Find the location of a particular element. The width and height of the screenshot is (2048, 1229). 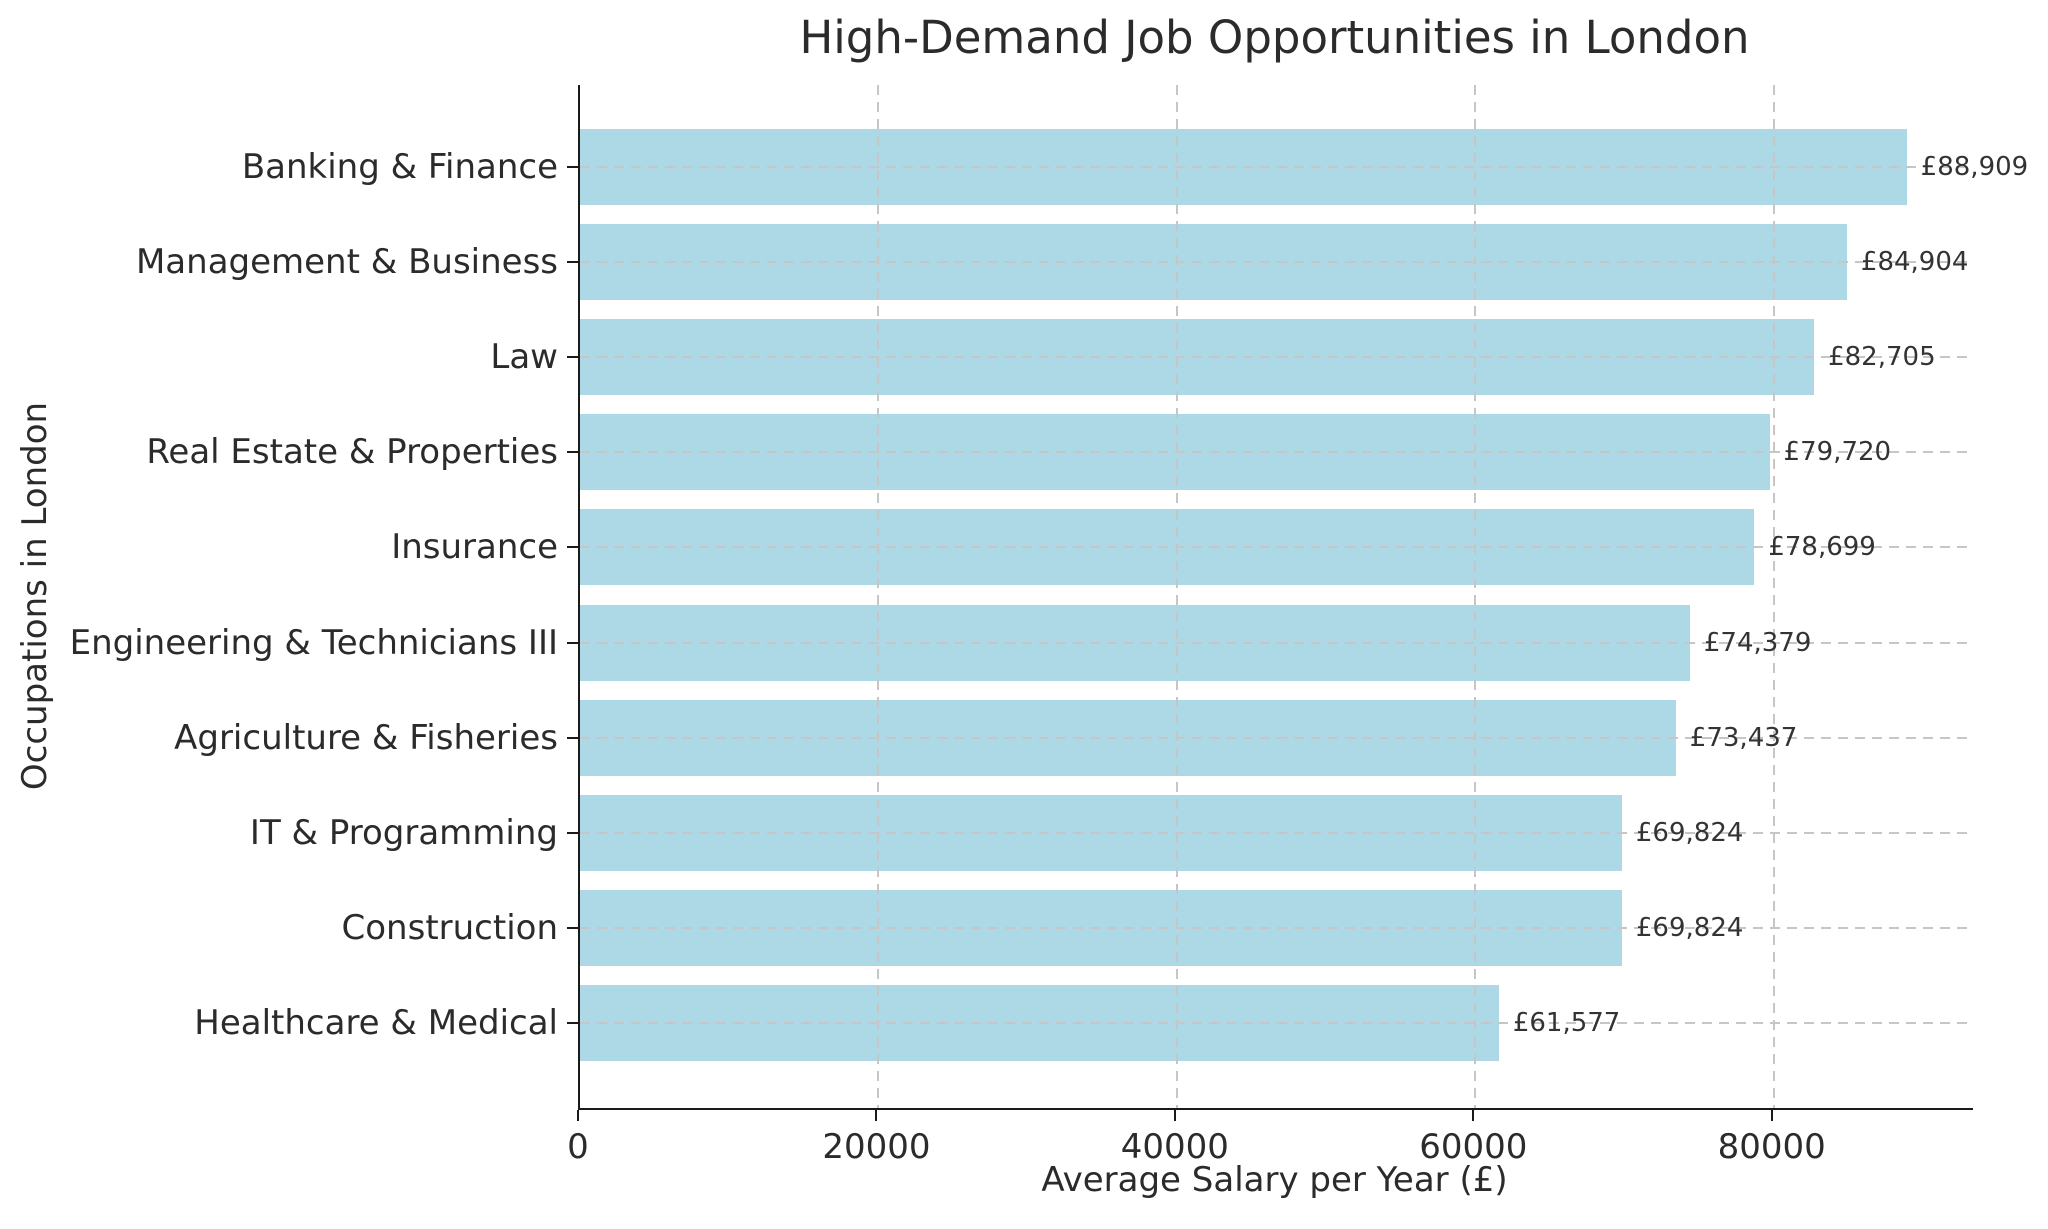

x-tick-label: 0 is located at coordinates (578, 1147).